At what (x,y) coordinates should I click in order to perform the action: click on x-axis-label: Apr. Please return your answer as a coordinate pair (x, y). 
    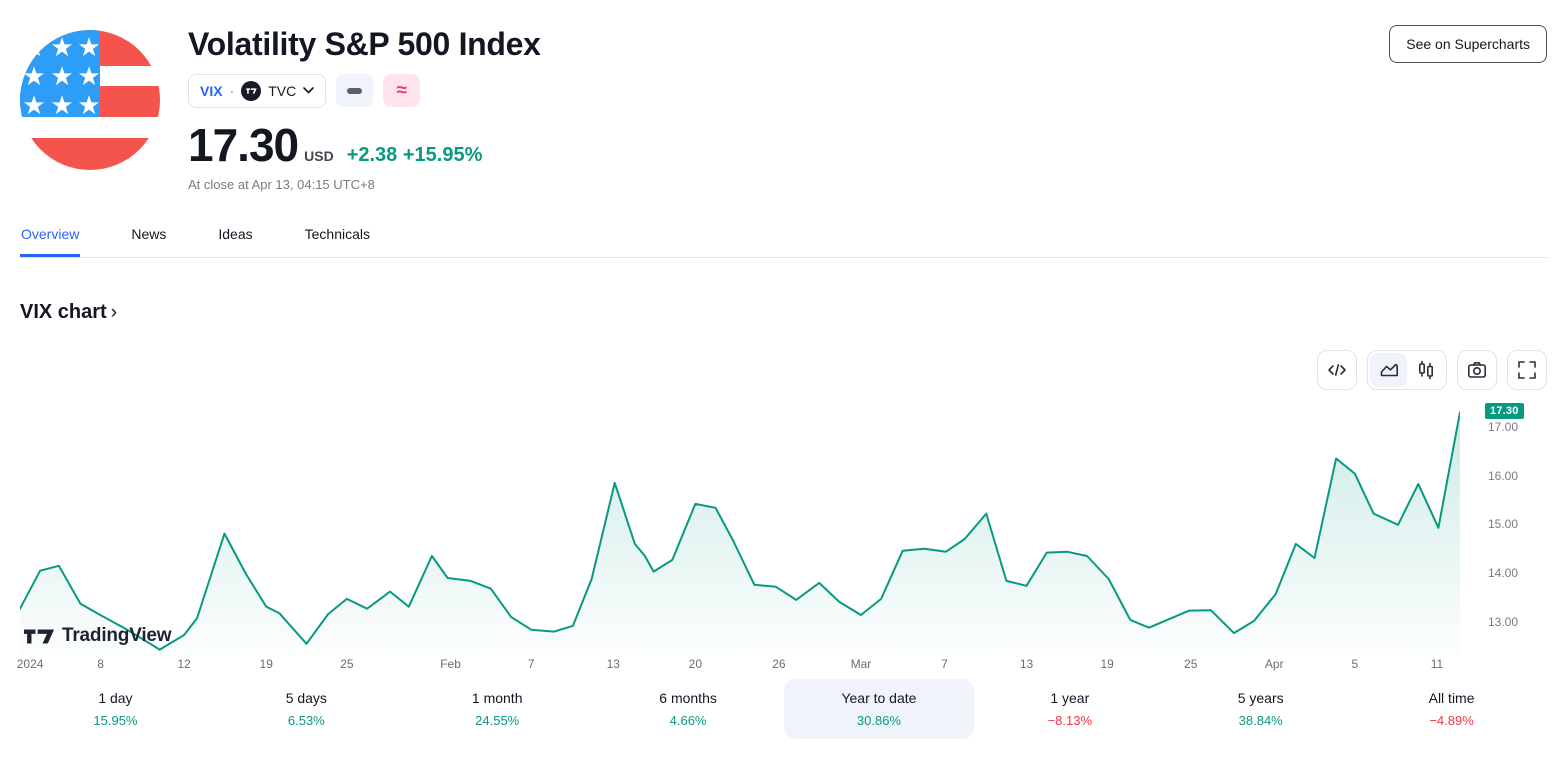
    Looking at the image, I should click on (1274, 664).